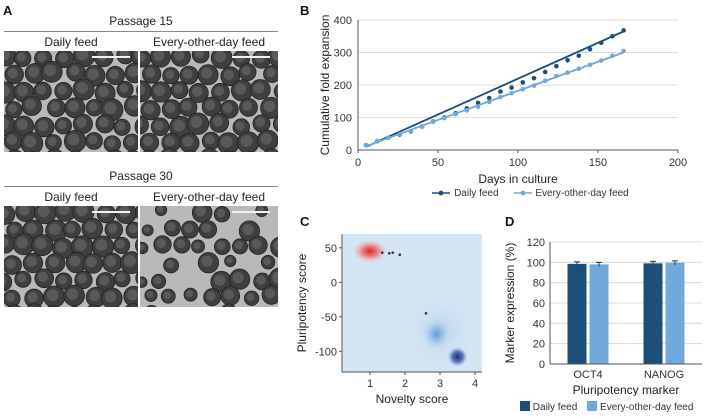 The image size is (710, 418). What do you see at coordinates (343, 119) in the screenshot?
I see `y-tick-label: 100` at bounding box center [343, 119].